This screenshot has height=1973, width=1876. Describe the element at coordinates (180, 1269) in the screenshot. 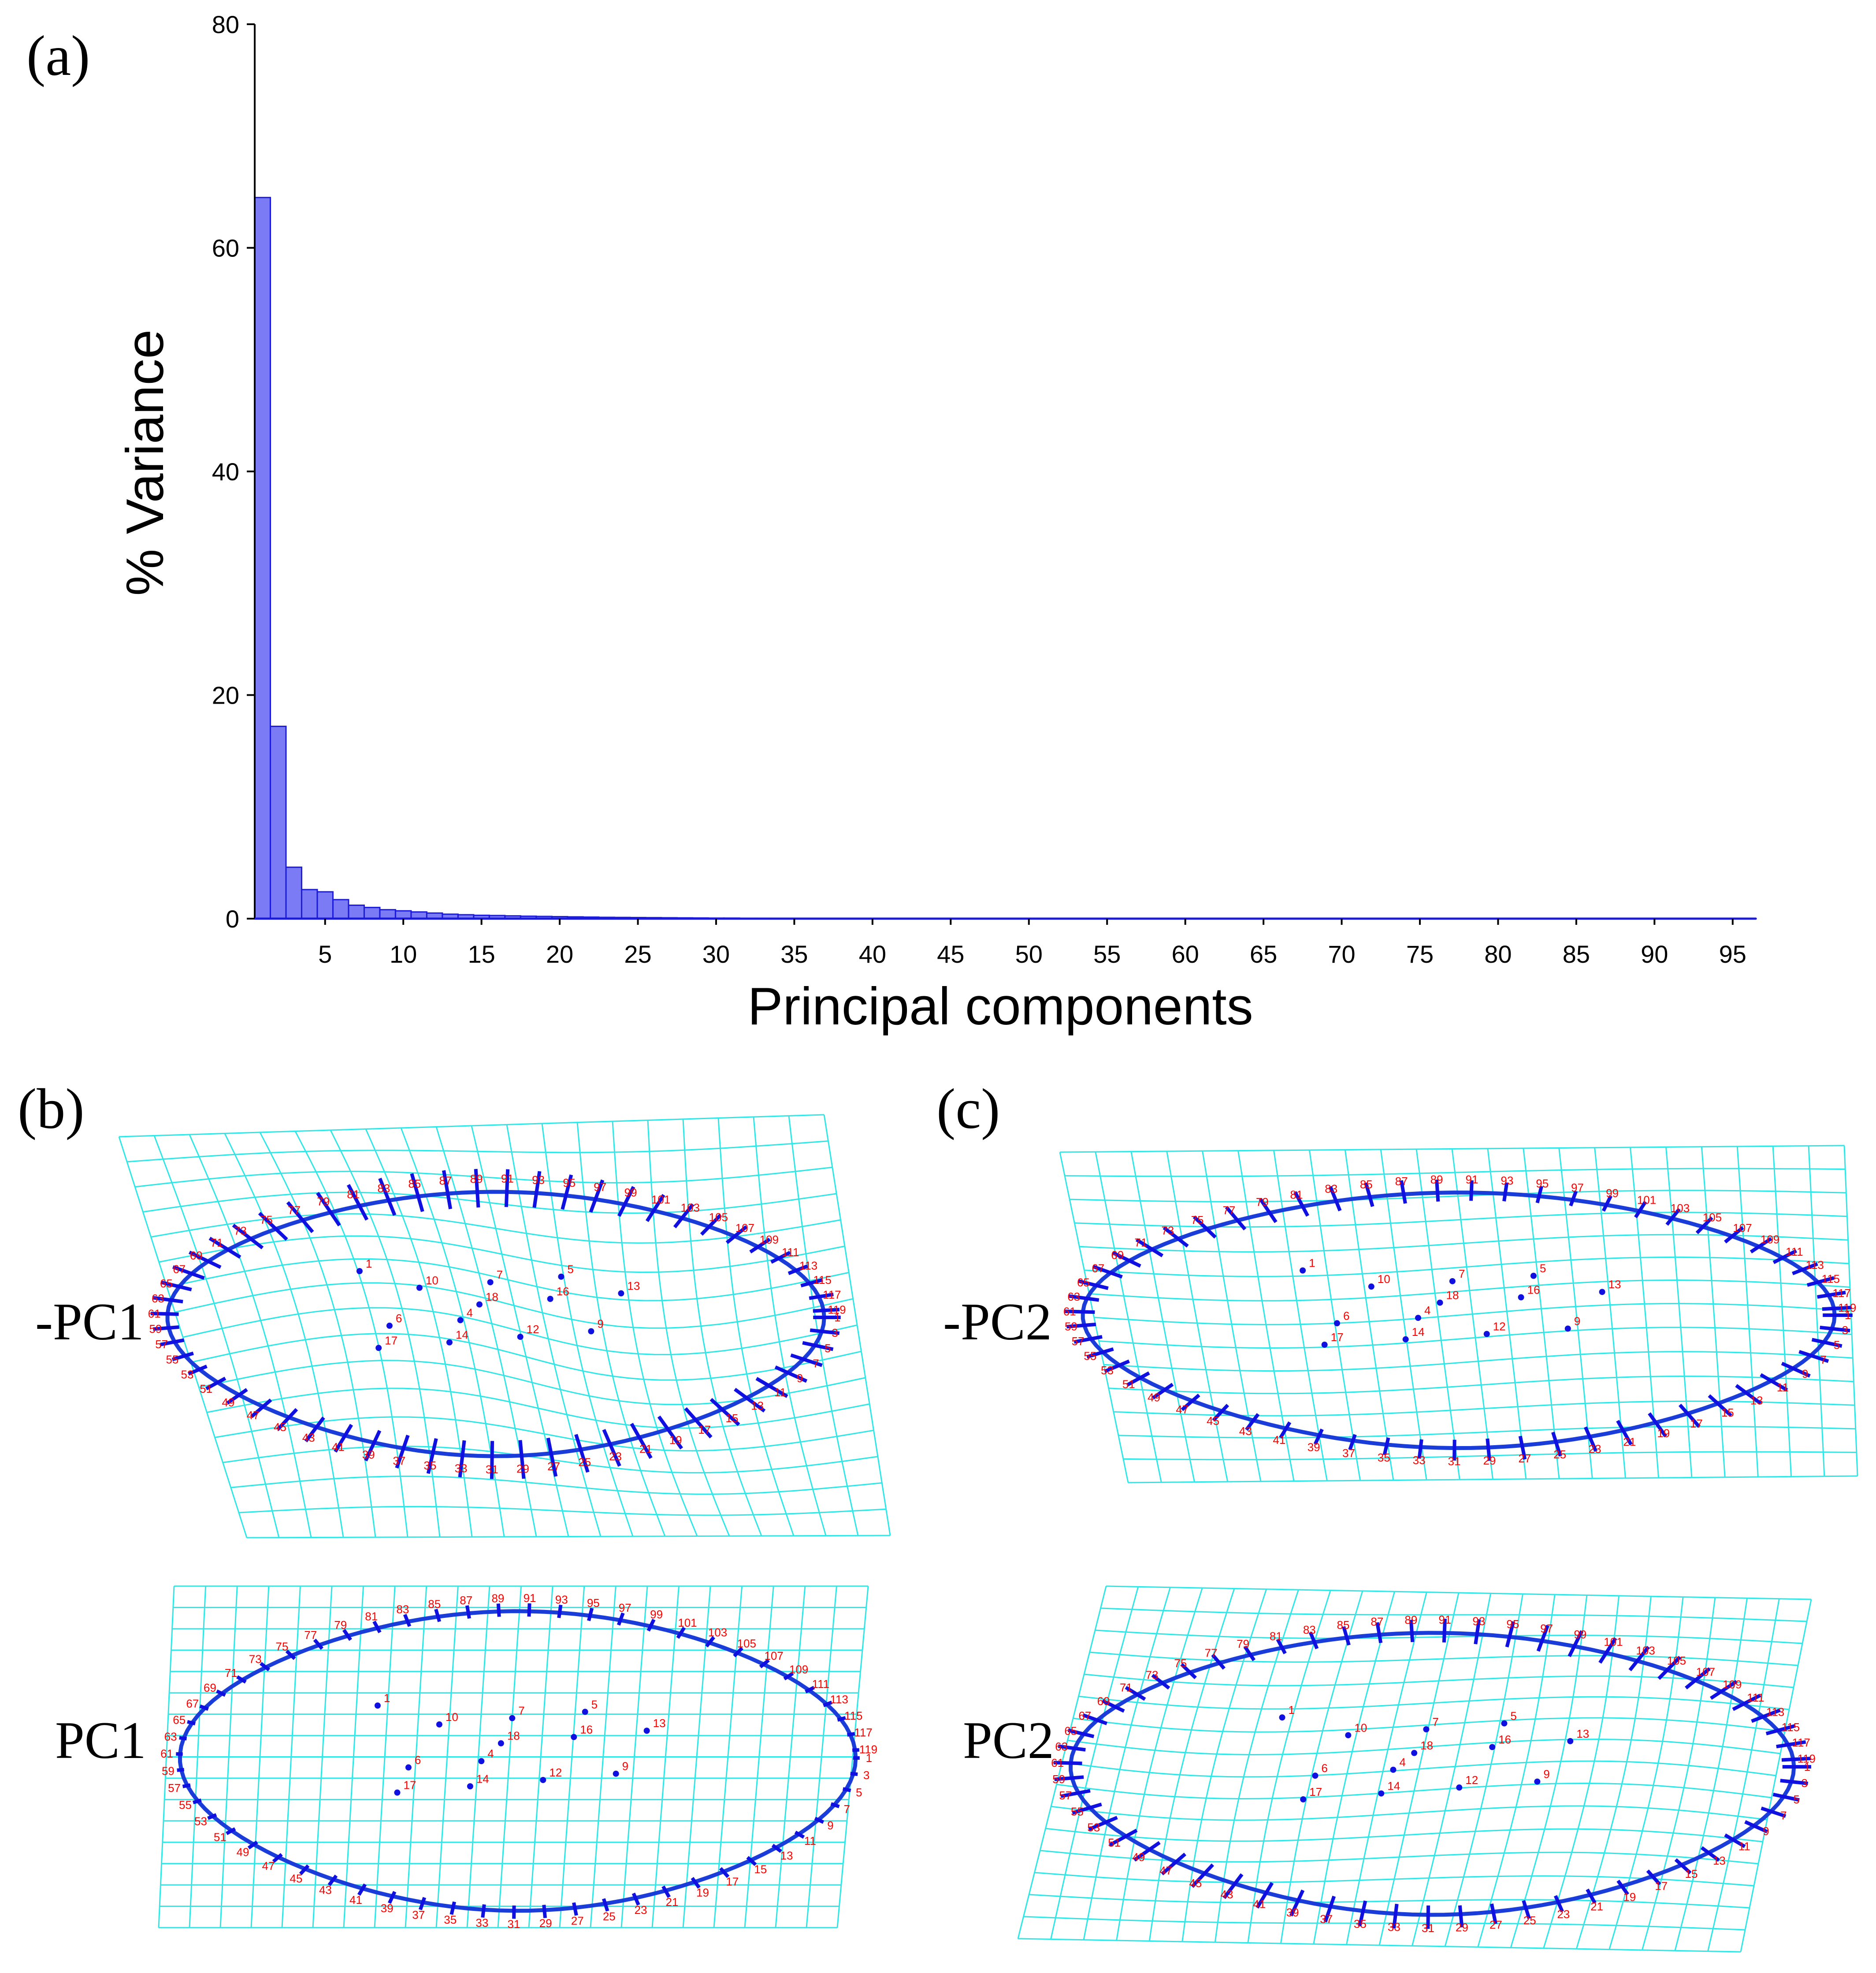

I see `landmark-label-67: 67` at that location.